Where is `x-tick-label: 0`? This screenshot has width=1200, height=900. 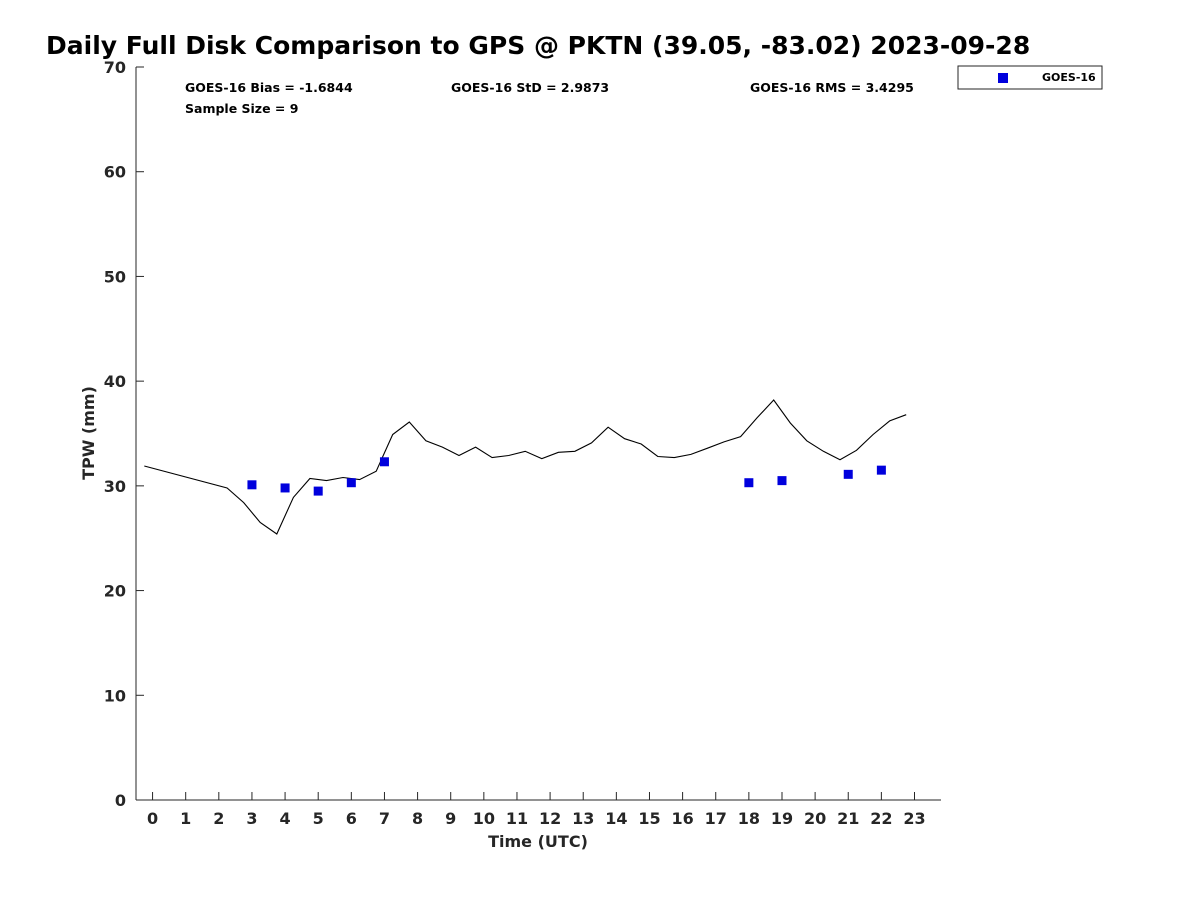 x-tick-label: 0 is located at coordinates (152, 818).